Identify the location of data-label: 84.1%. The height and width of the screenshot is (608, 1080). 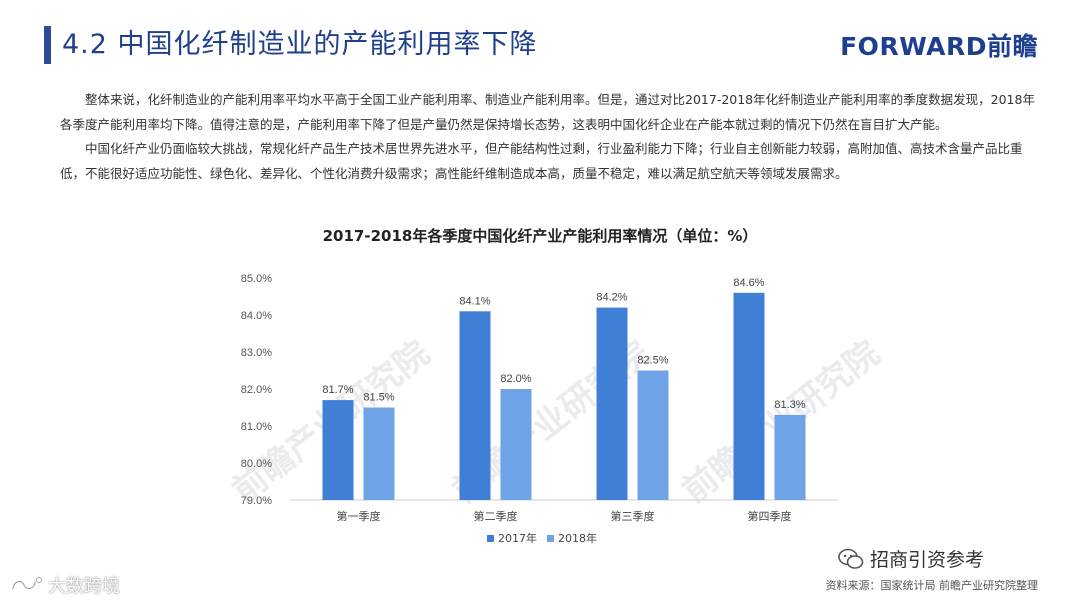
(474, 301).